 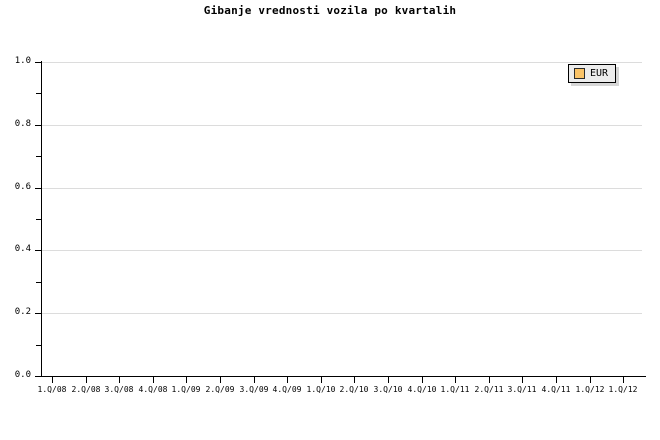 What do you see at coordinates (489, 389) in the screenshot?
I see `x-axis-tick-label: 2.Q/11` at bounding box center [489, 389].